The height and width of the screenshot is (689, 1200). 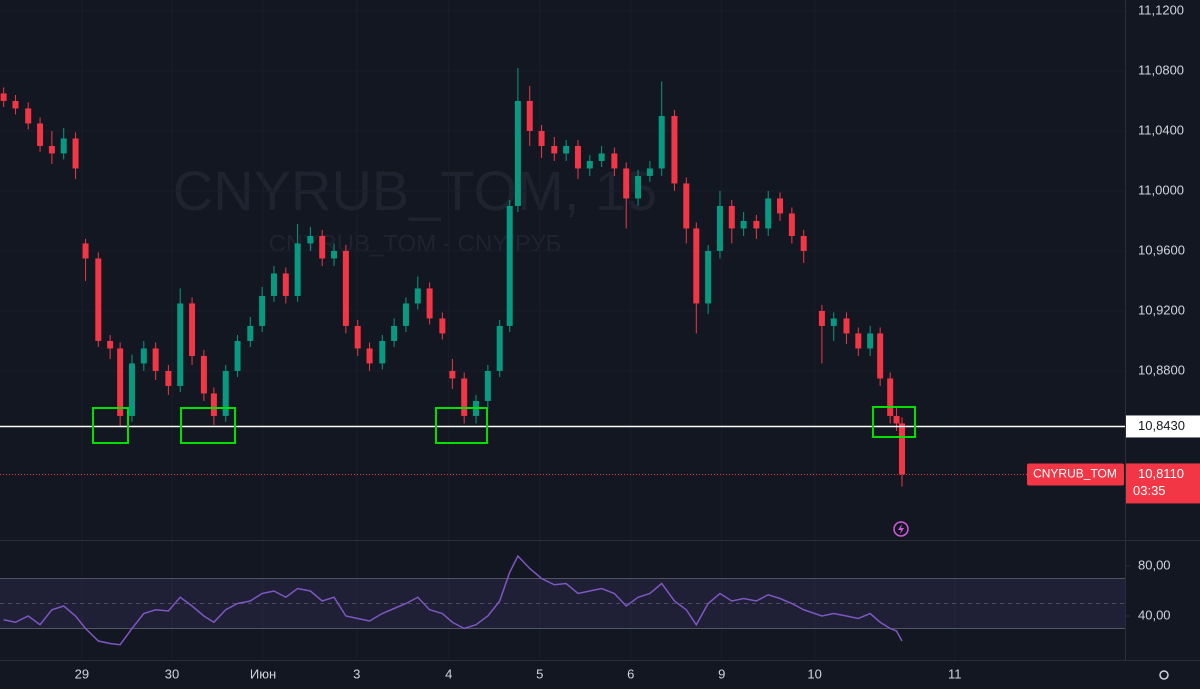 I want to click on alert-icon, so click(x=901, y=529).